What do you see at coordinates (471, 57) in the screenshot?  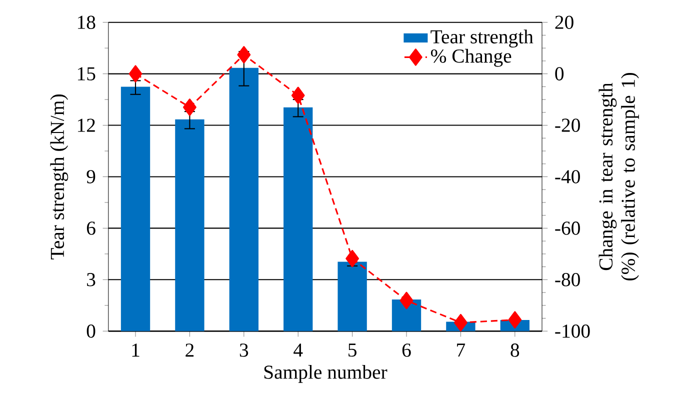 I see `legend-label: % Change` at bounding box center [471, 57].